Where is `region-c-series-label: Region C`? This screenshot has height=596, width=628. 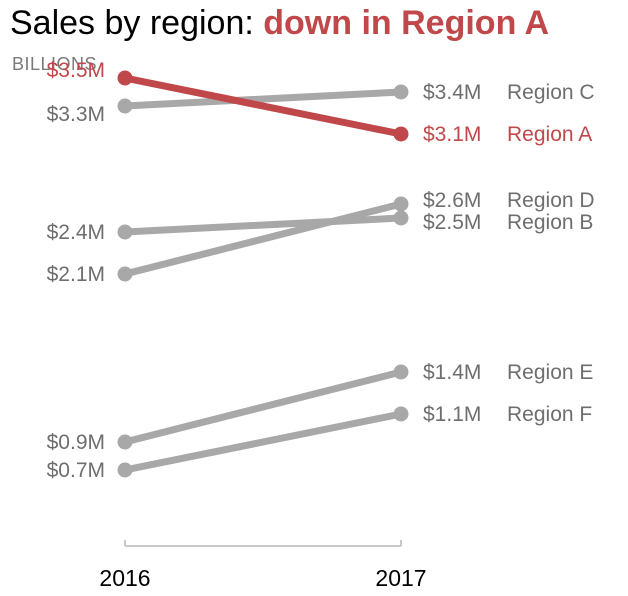
region-c-series-label: Region C is located at coordinates (551, 92).